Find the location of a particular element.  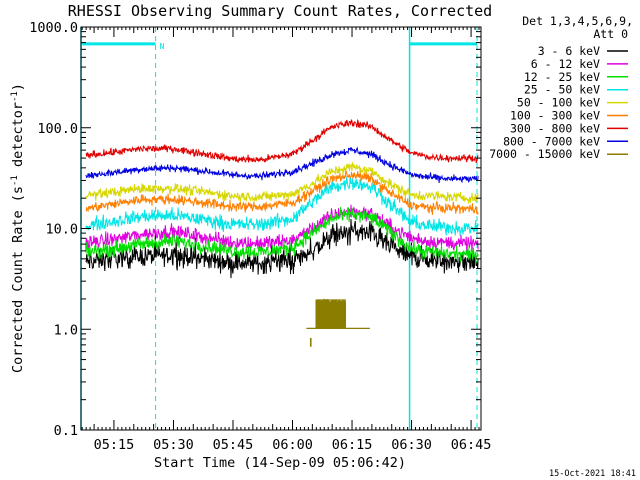

legend-label-9: 7000 - 15000 keV is located at coordinates (544, 154).